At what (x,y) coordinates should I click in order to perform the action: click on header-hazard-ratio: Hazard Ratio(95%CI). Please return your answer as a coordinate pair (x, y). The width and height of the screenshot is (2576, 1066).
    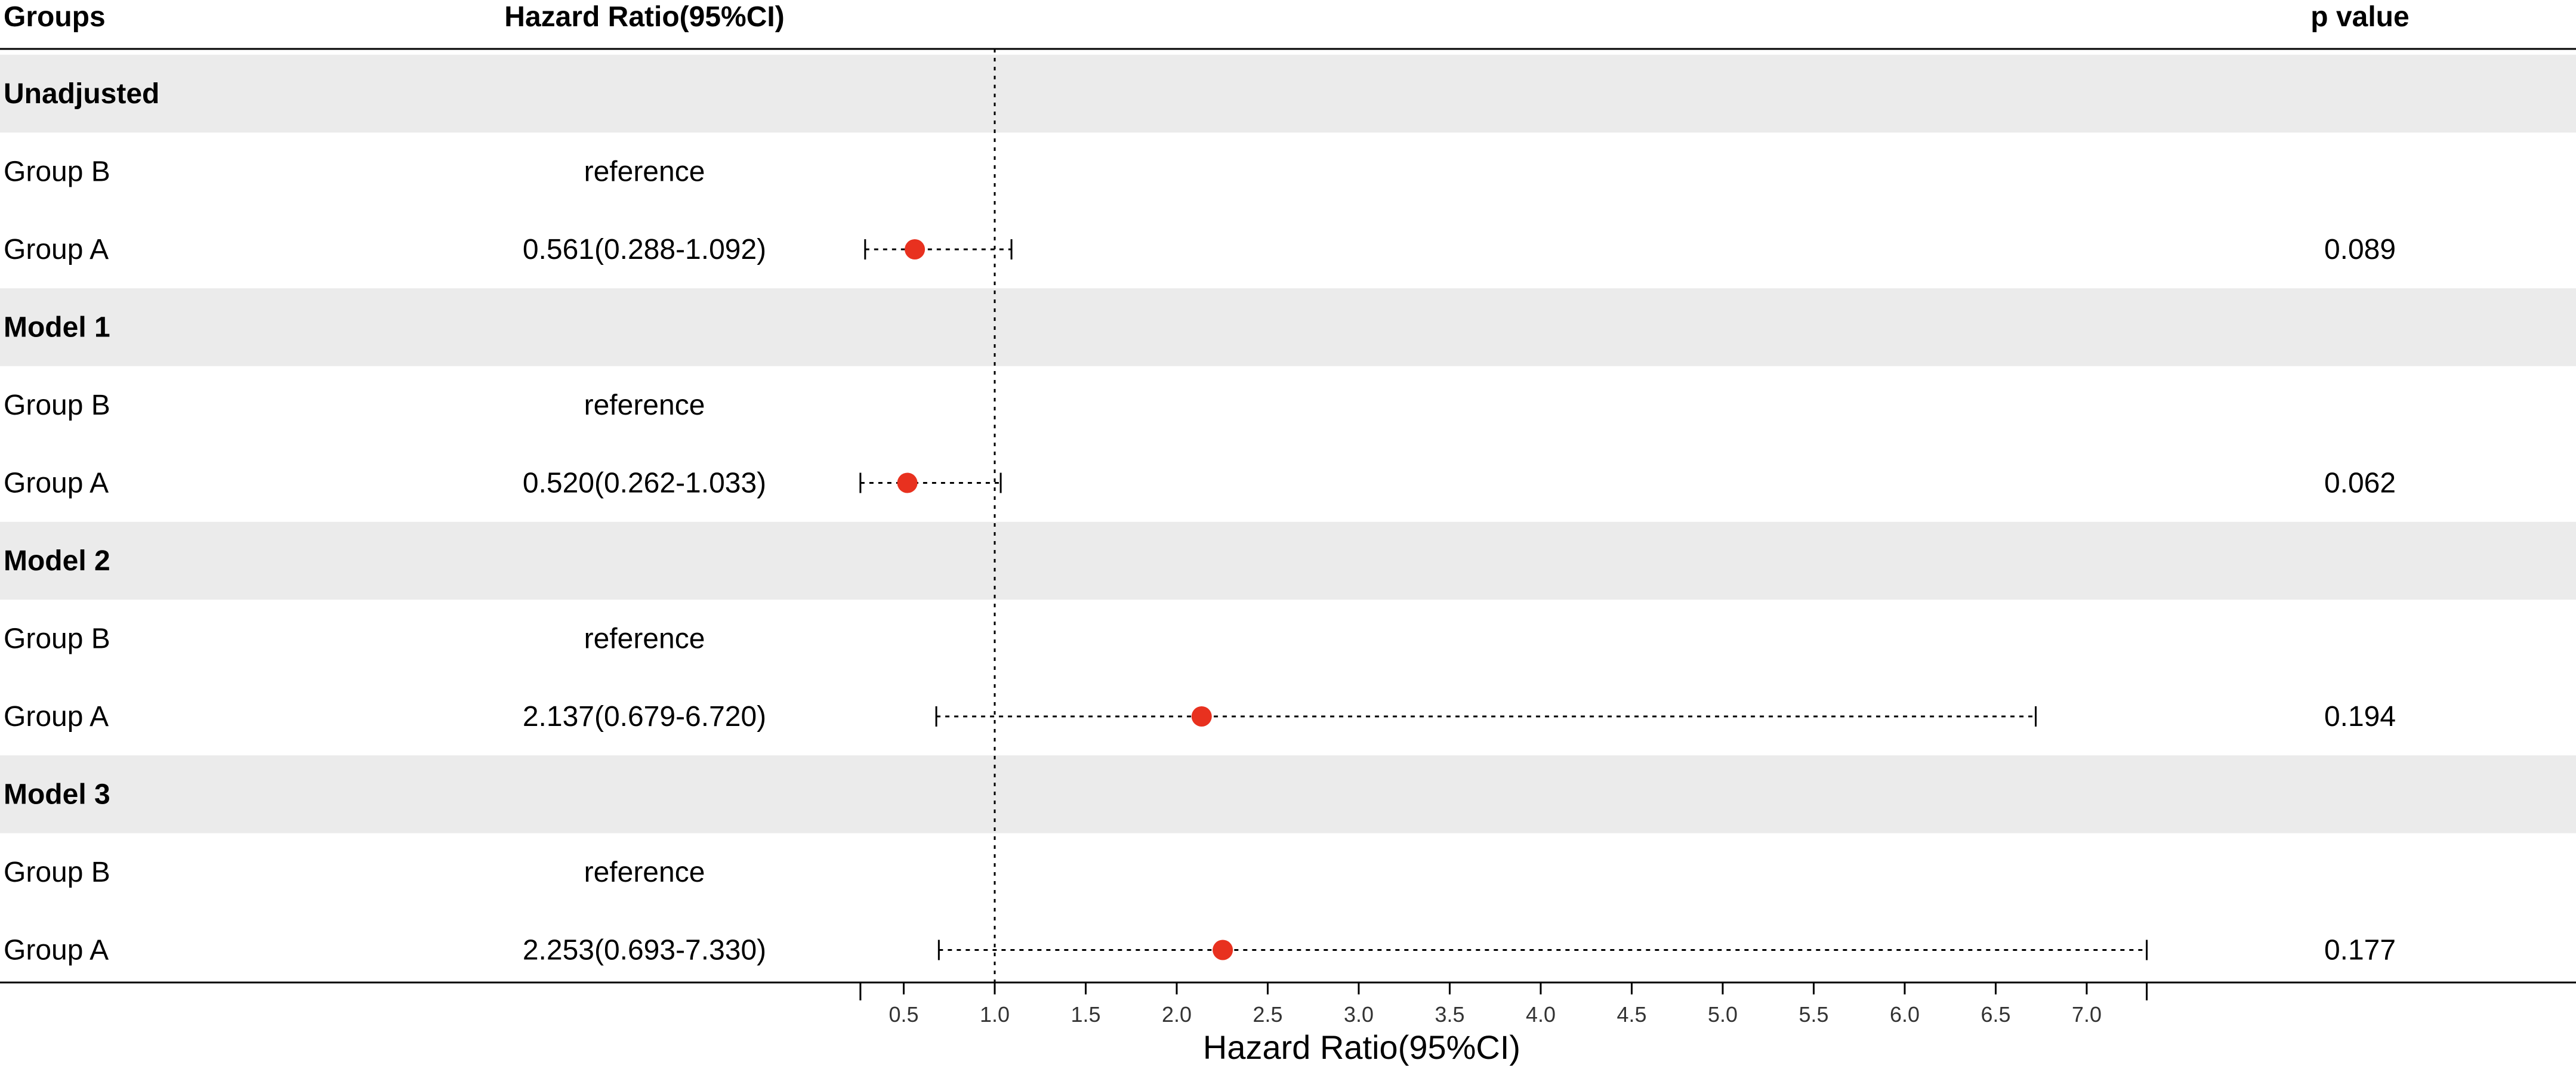
    Looking at the image, I should click on (644, 17).